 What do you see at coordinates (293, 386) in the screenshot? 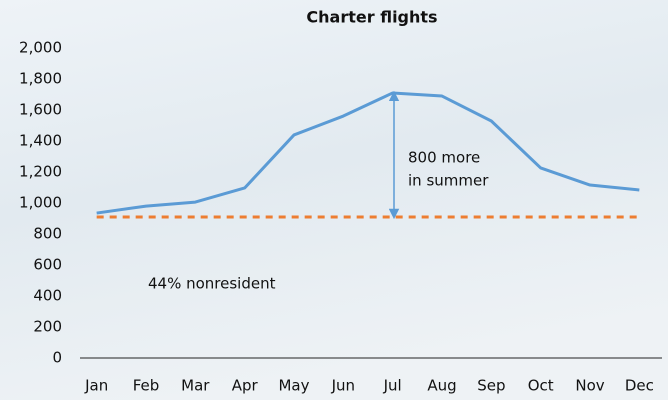
I see `x-tick-label: May` at bounding box center [293, 386].